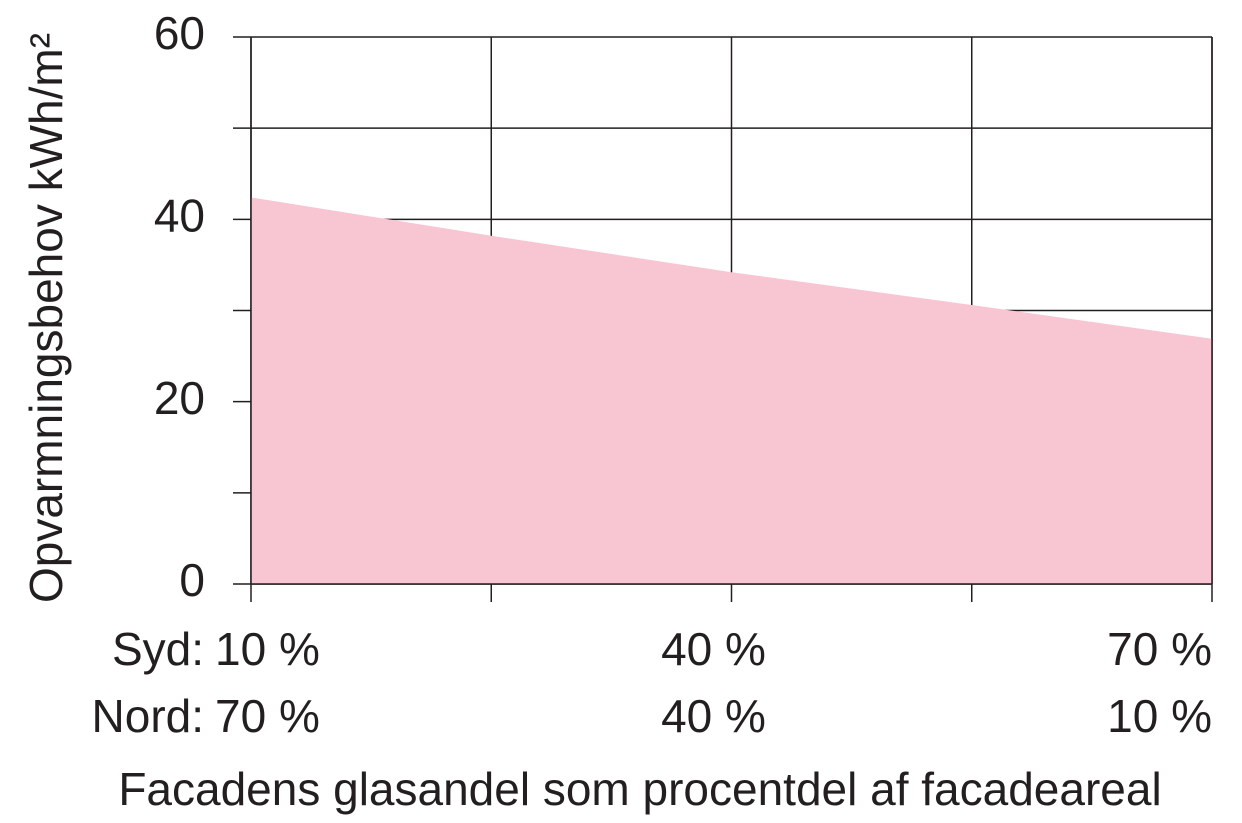  Describe the element at coordinates (179, 215) in the screenshot. I see `y-tick-label: 40` at that location.